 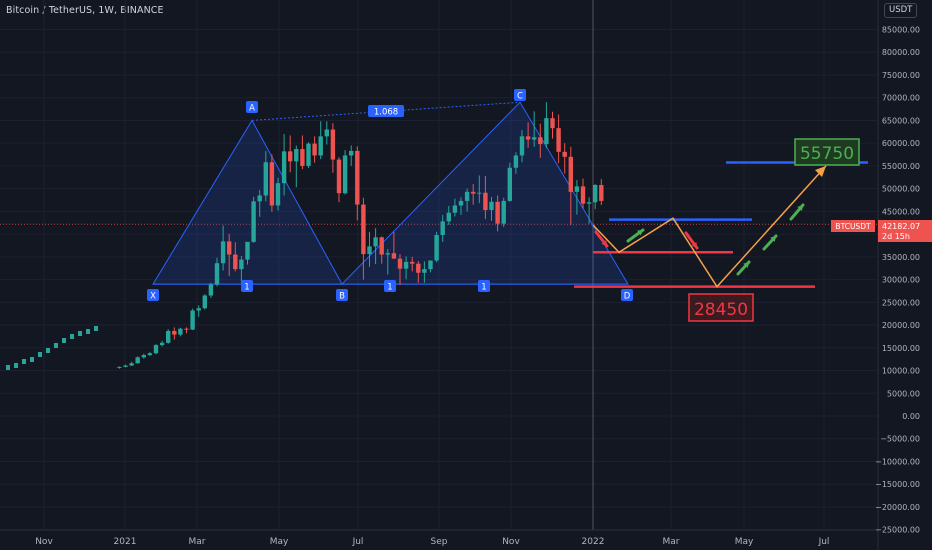 I want to click on y-axis-panel, so click(x=905, y=275).